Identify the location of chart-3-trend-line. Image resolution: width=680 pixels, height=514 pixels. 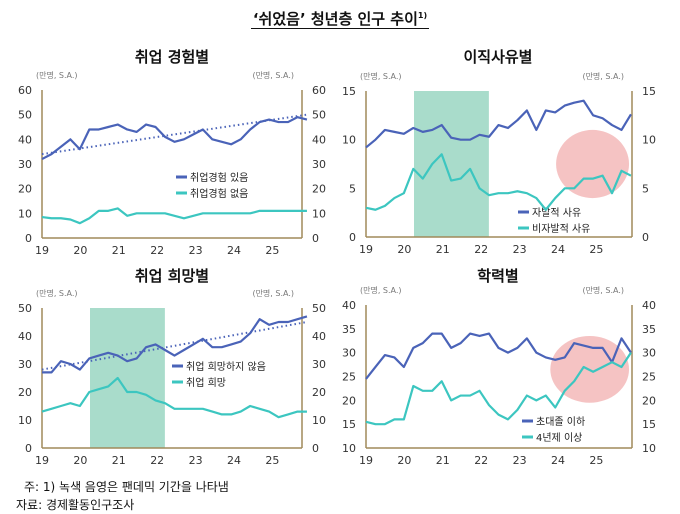
(174, 346).